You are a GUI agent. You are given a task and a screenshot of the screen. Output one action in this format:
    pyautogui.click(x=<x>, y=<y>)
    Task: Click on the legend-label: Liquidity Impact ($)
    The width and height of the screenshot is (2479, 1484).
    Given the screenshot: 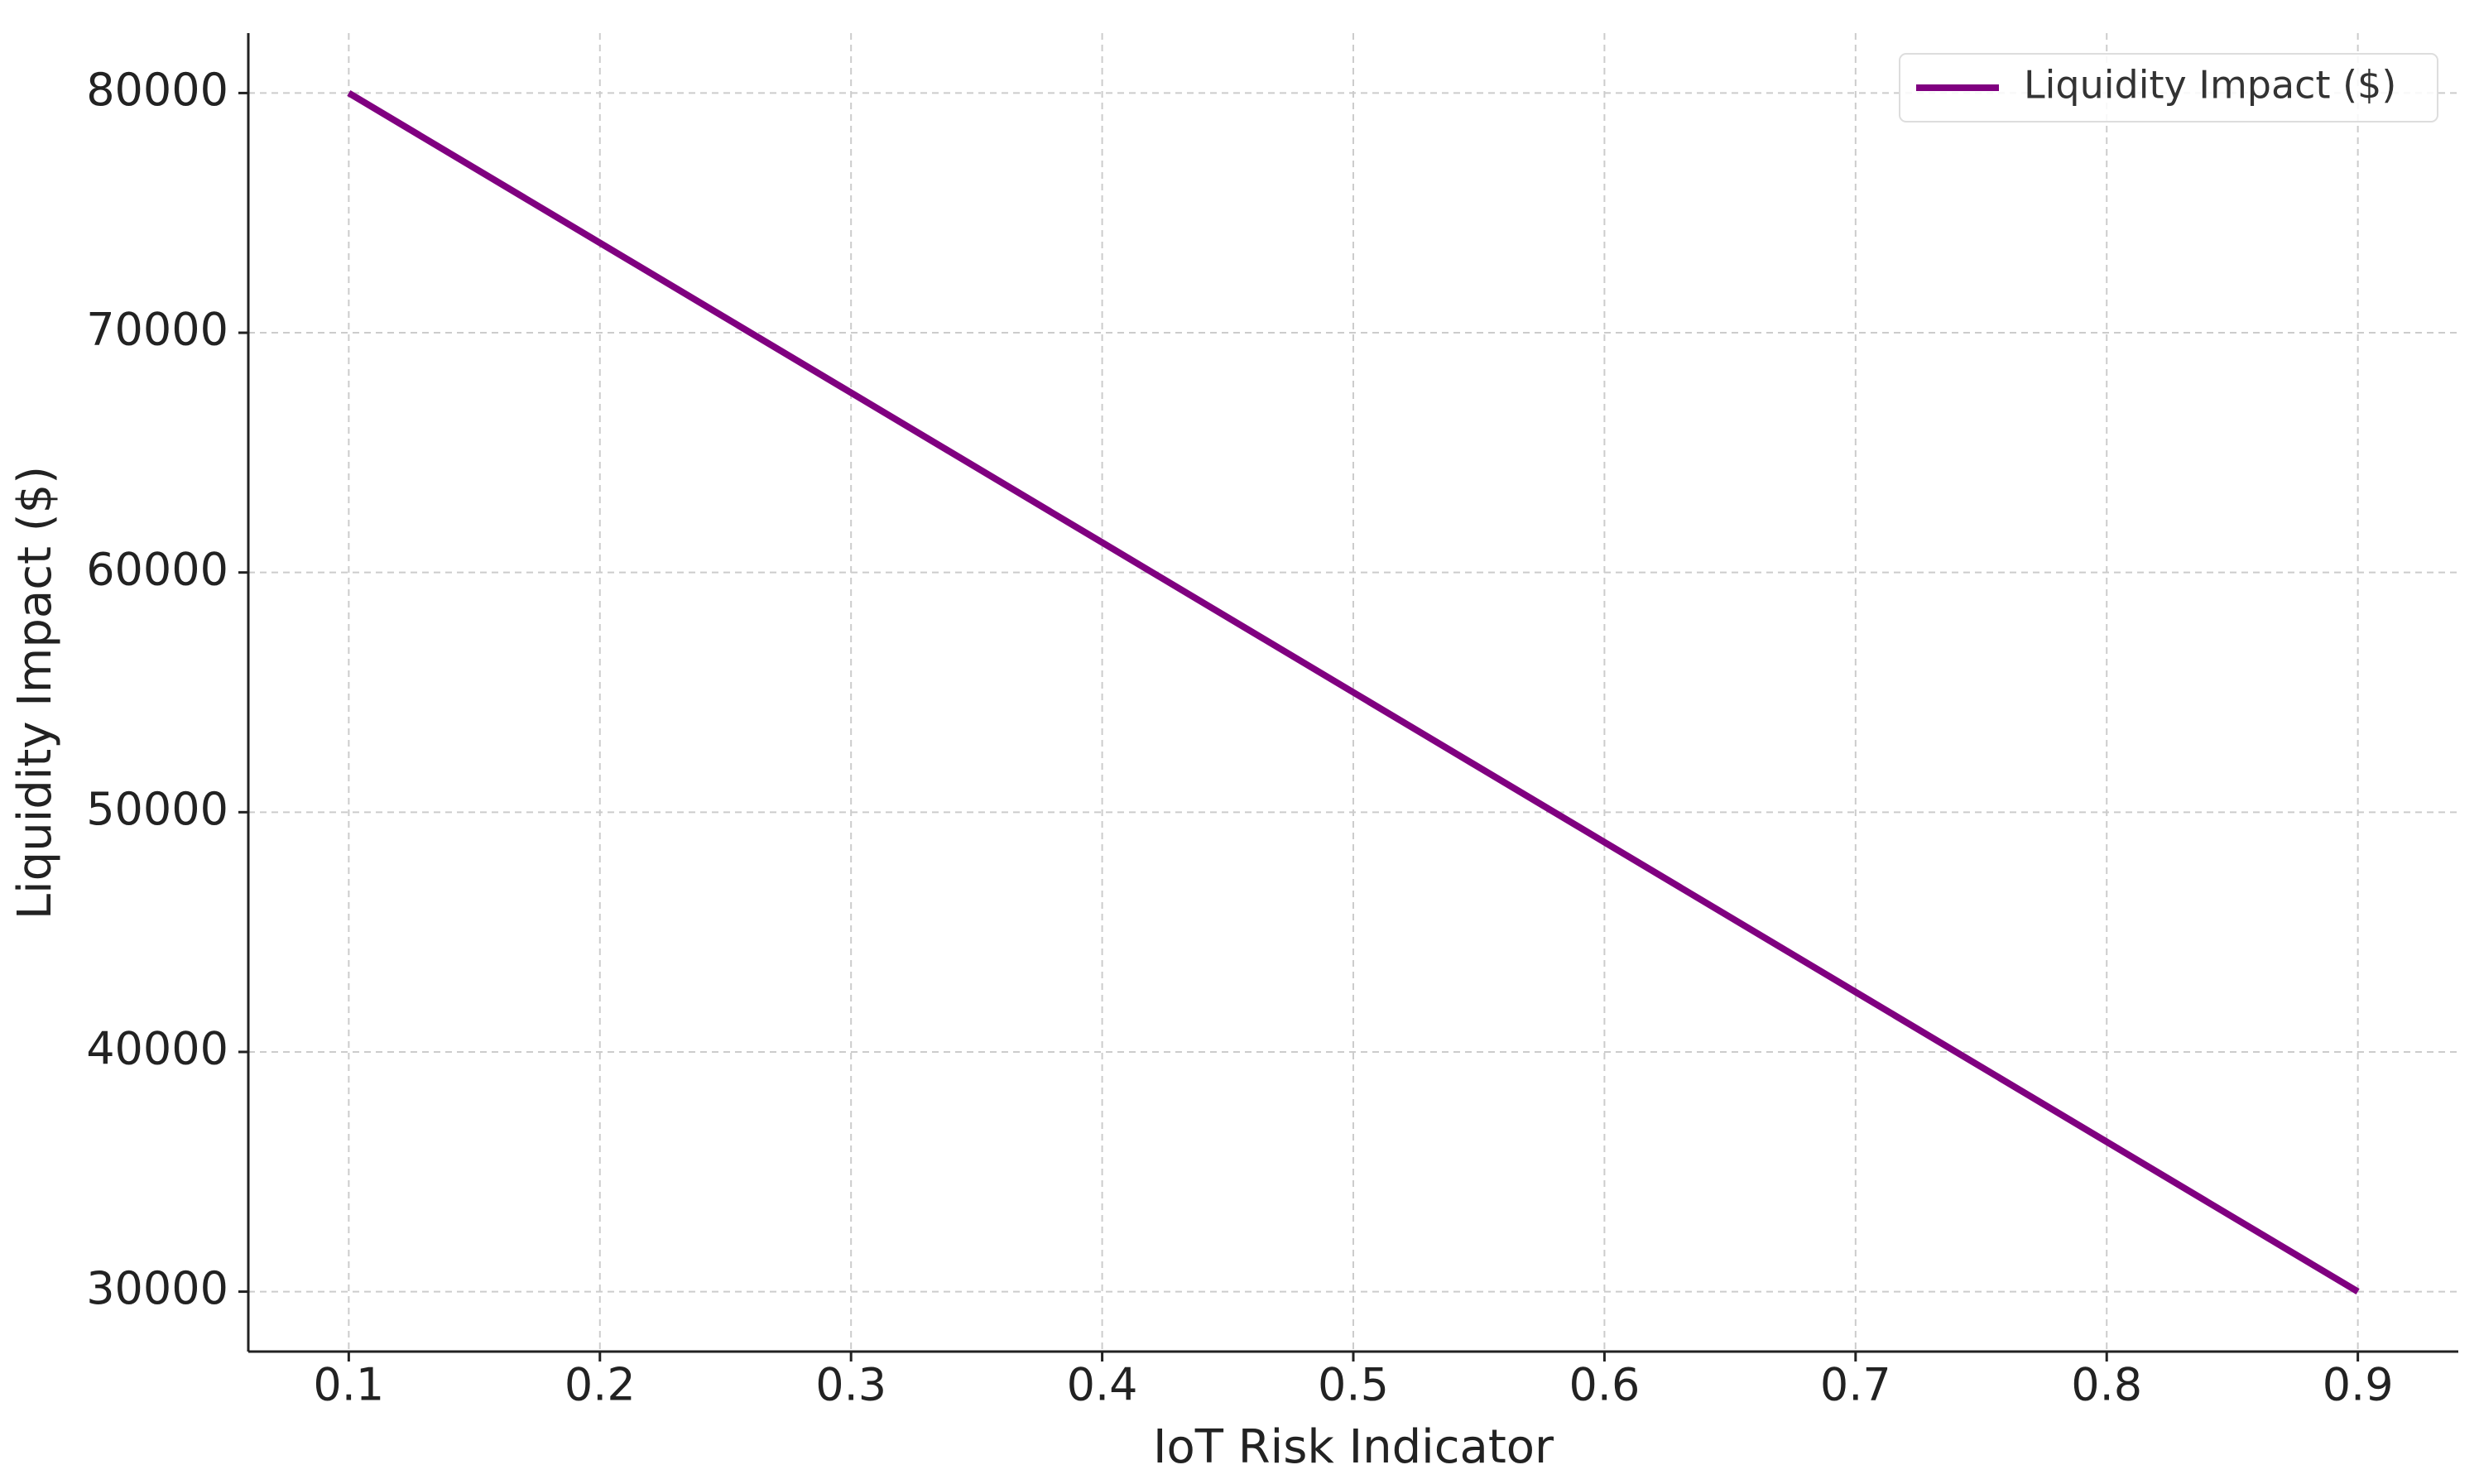 What is the action you would take?
    pyautogui.click(x=2210, y=85)
    